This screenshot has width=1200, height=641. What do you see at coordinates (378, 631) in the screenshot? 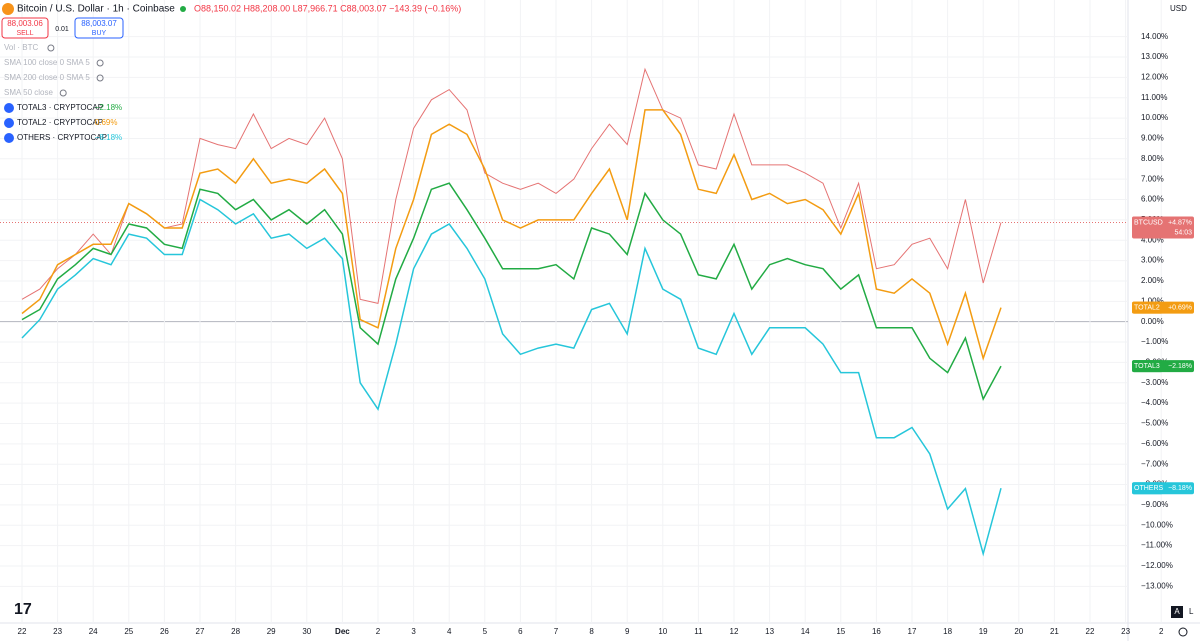
I see `x-tick-label: 2` at bounding box center [378, 631].